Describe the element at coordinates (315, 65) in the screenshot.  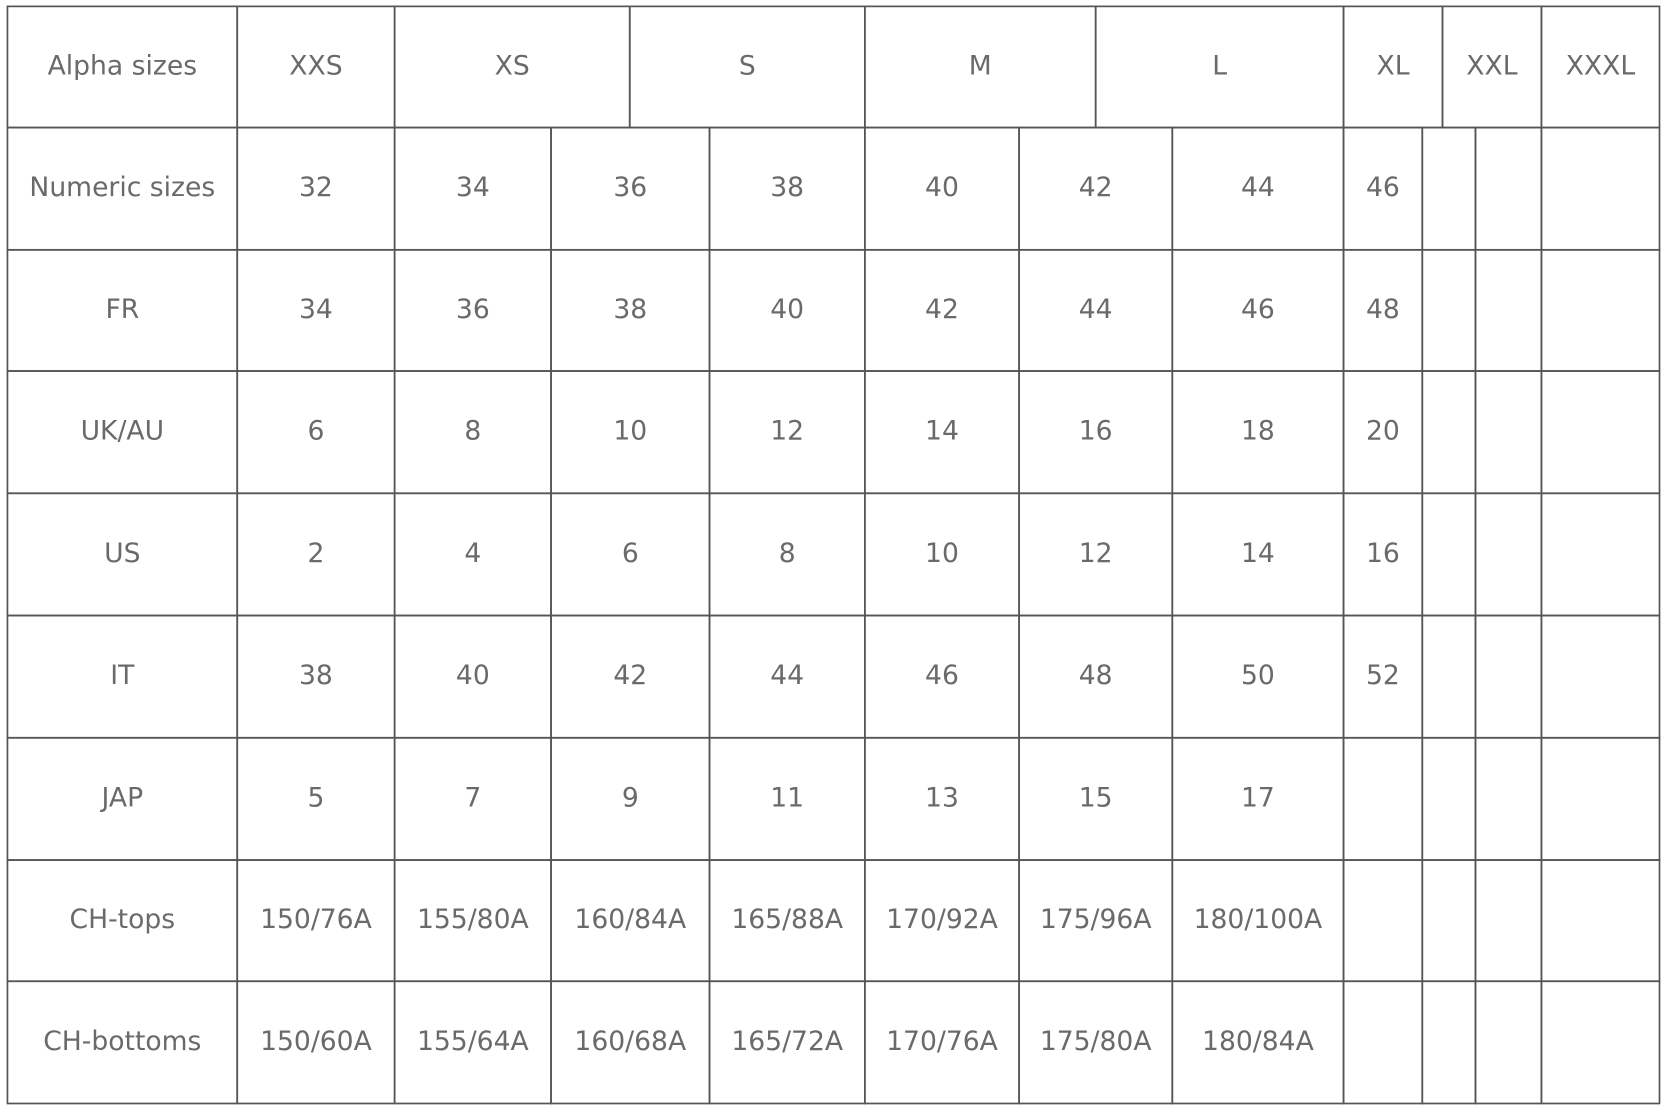
I see `alpha-size: XXS` at that location.